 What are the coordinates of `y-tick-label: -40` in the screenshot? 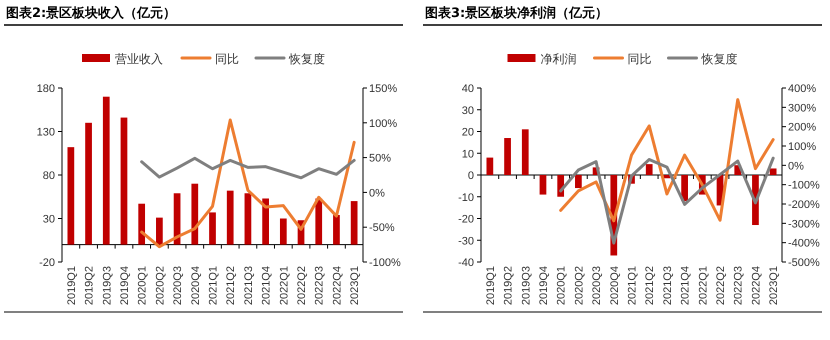 It's located at (466, 263).